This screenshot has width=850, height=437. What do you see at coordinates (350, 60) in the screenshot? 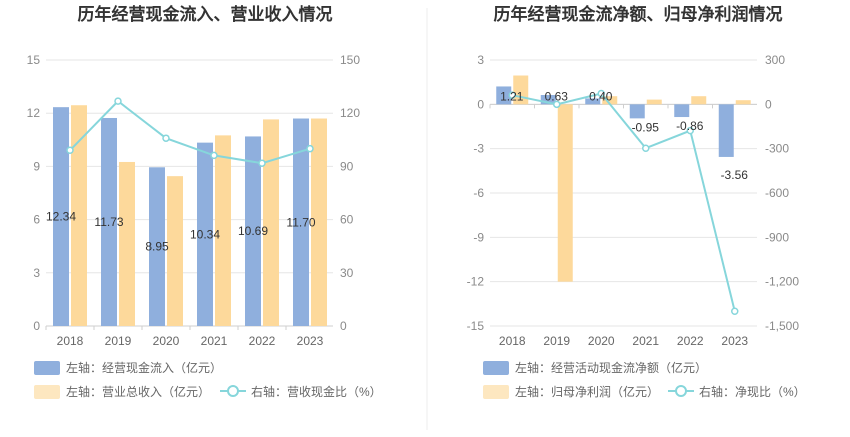
I see `right-axis-tick: 150` at bounding box center [350, 60].